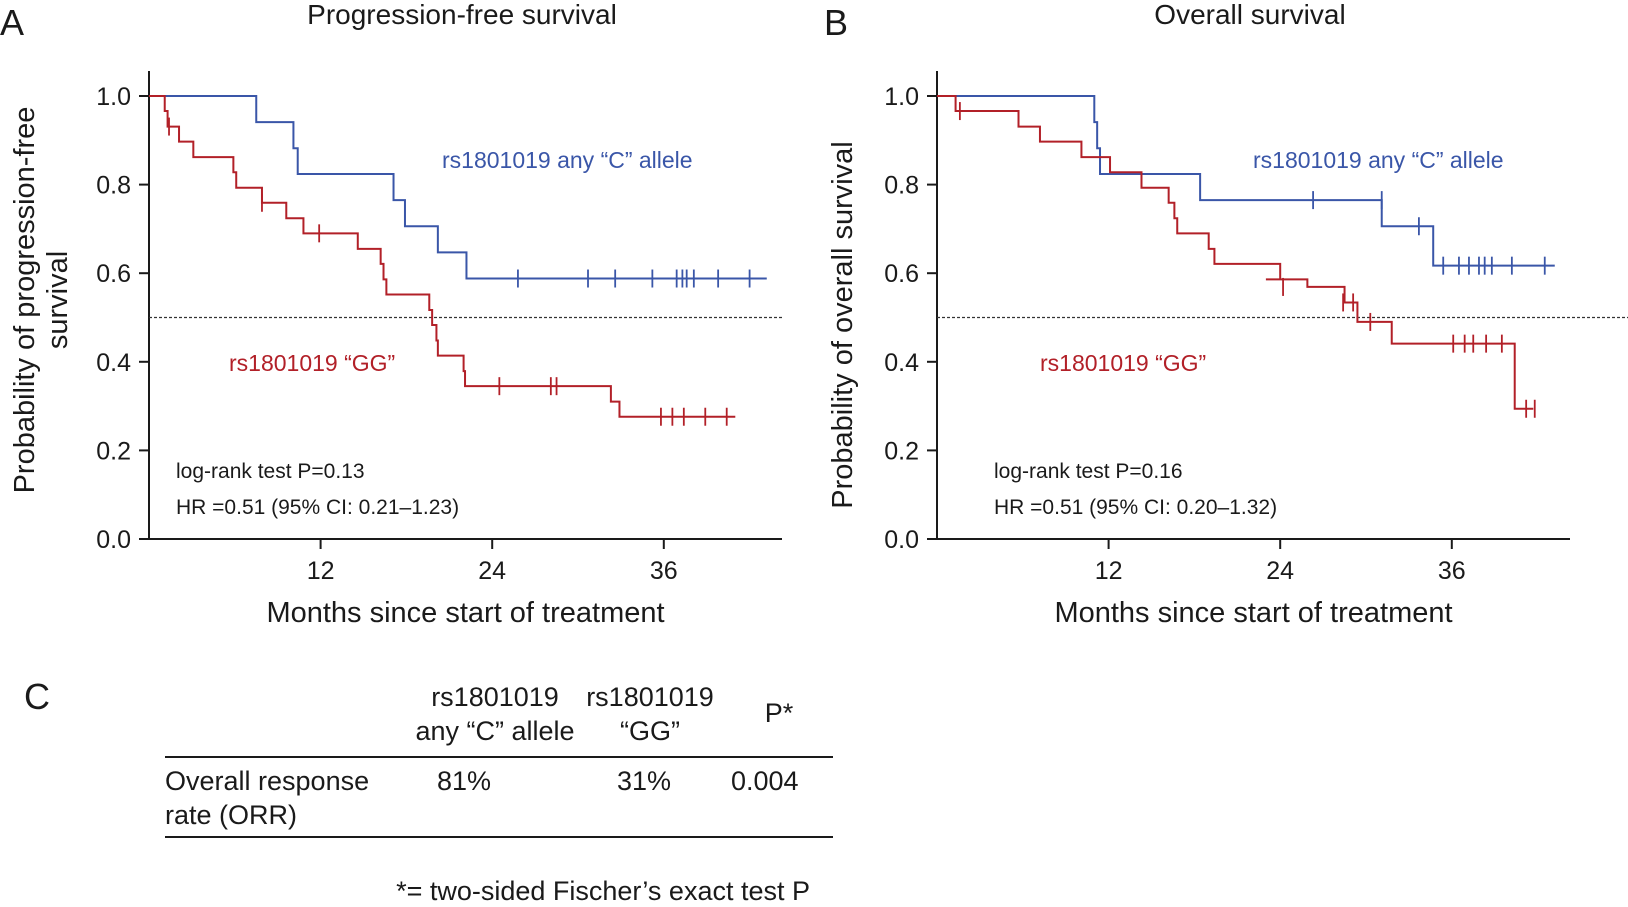 This screenshot has height=907, width=1628. I want to click on header-p: P*, so click(779, 713).